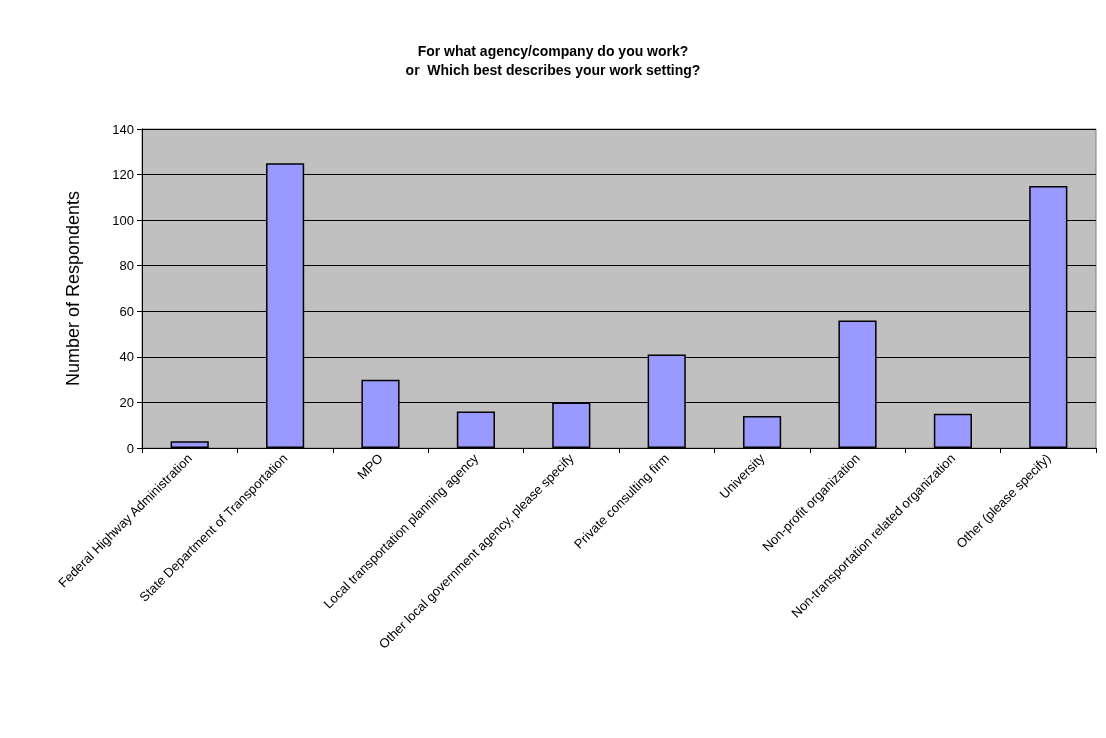 The height and width of the screenshot is (738, 1106). I want to click on y-tick-label: 80, so click(126, 266).